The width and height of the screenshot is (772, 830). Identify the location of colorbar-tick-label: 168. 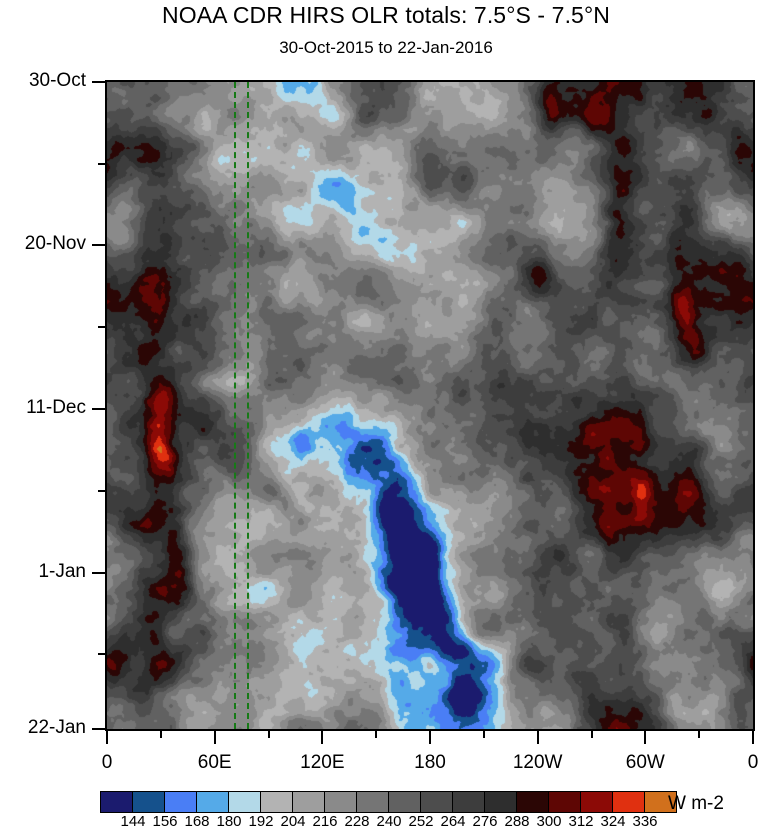
(197, 821).